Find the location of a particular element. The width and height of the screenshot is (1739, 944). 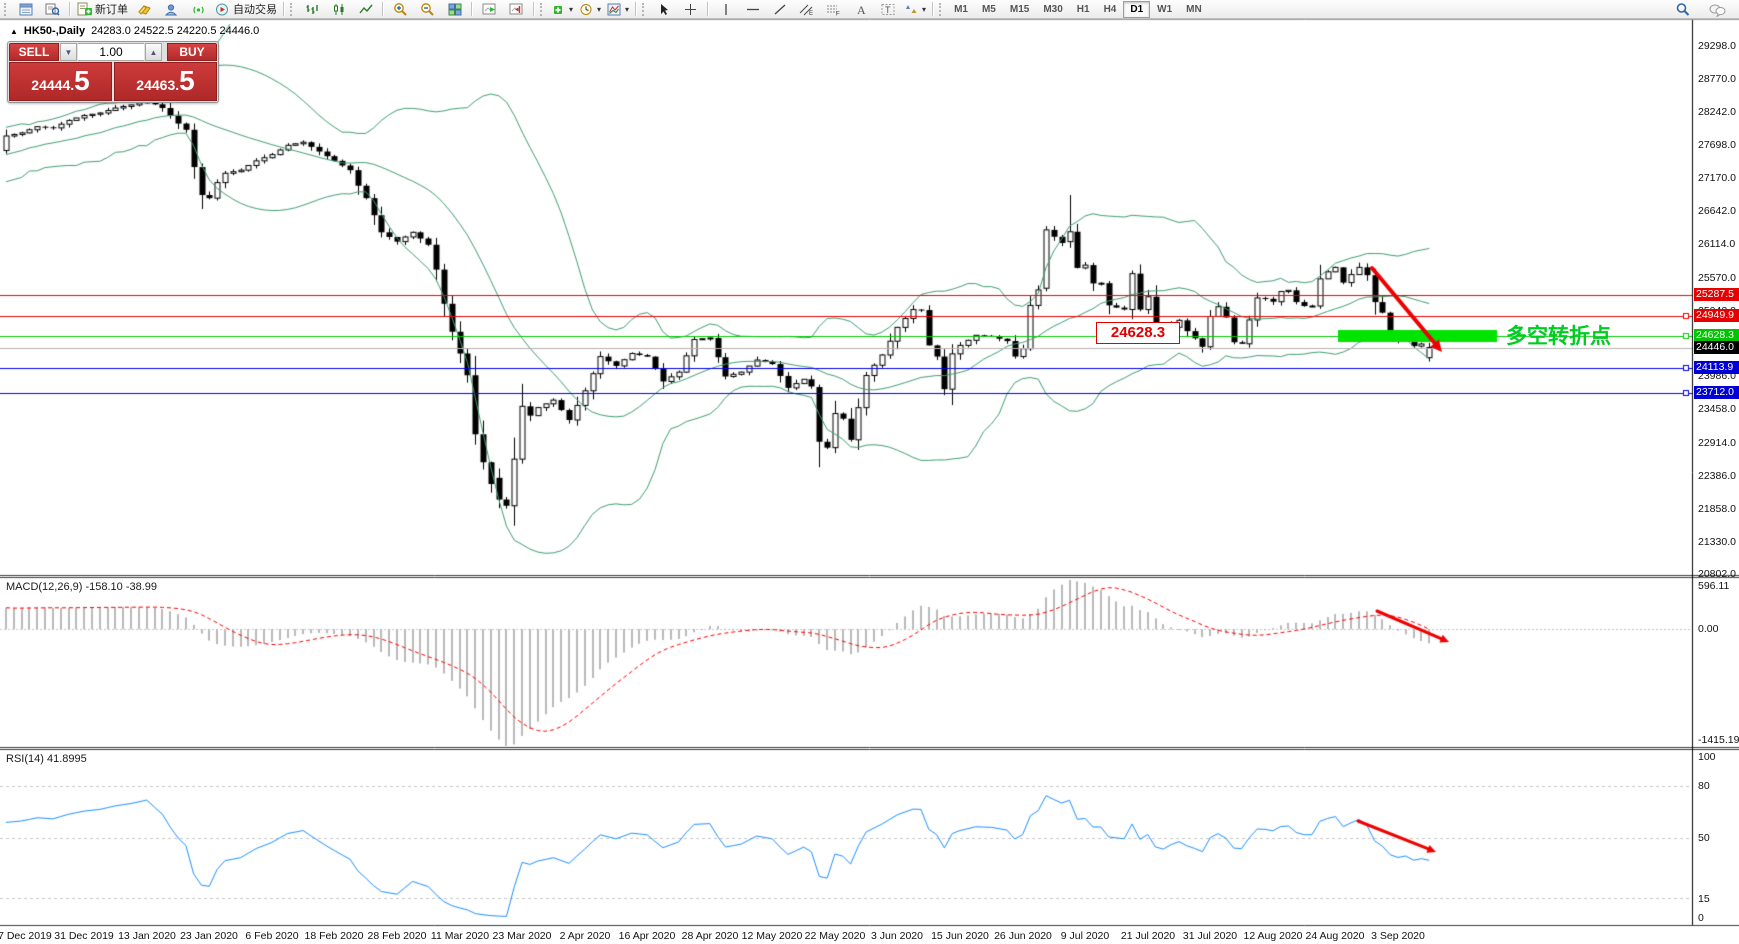

chevron-up-icon: ▲ is located at coordinates (153, 52).